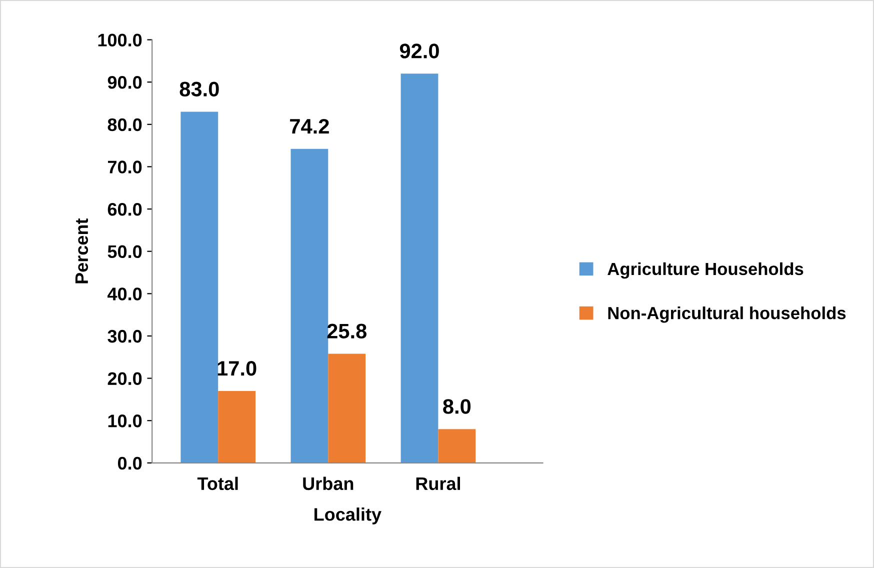 Image resolution: width=874 pixels, height=568 pixels. What do you see at coordinates (125, 167) in the screenshot?
I see `y-tick-label: 70.0` at bounding box center [125, 167].